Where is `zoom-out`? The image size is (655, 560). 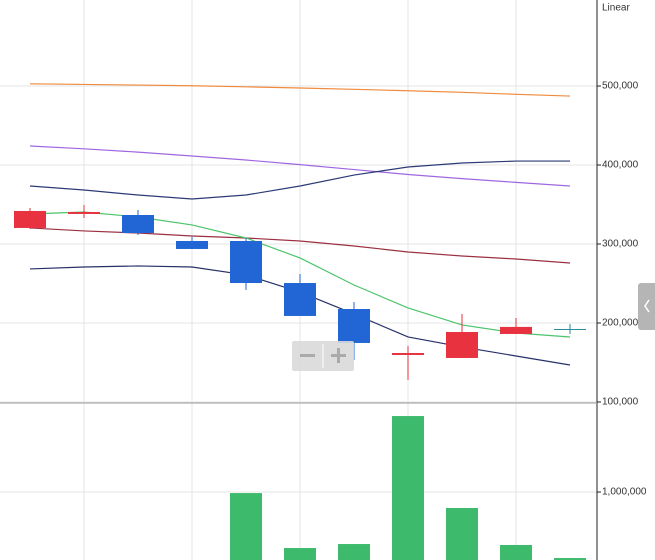
zoom-out is located at coordinates (307, 355).